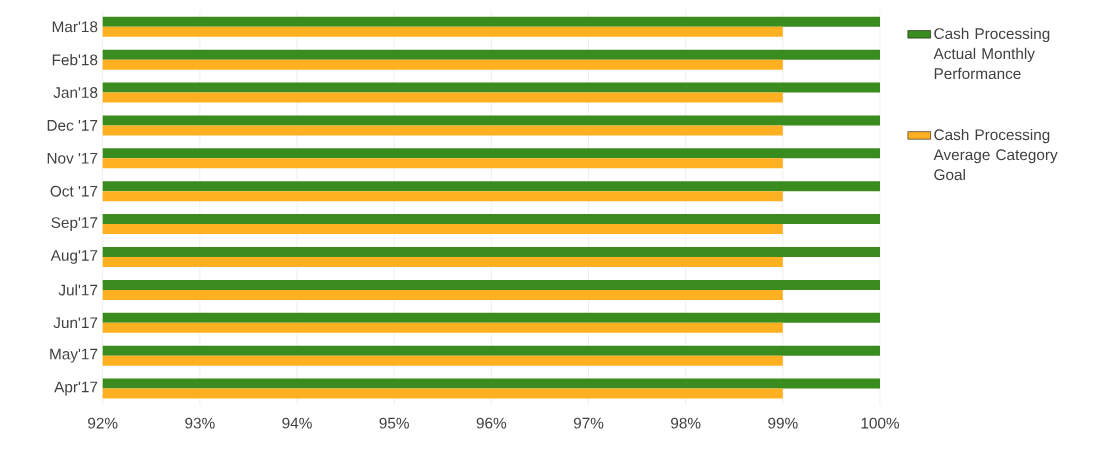 Image resolution: width=1102 pixels, height=449 pixels. What do you see at coordinates (783, 423) in the screenshot?
I see `x-tick-label: 99%` at bounding box center [783, 423].